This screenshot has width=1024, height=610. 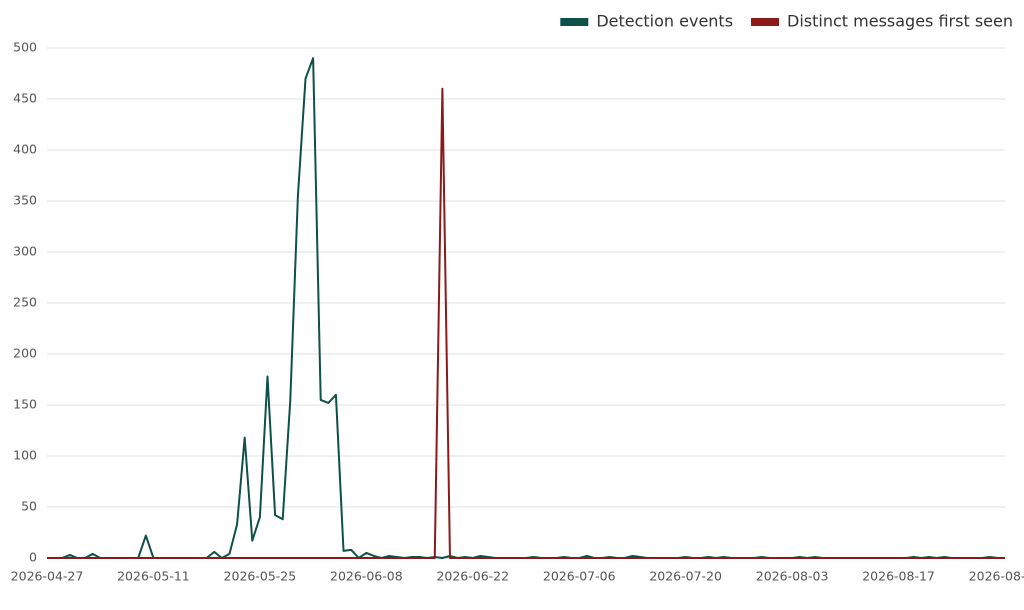 I want to click on y-tick-label: 350, so click(x=25, y=200).